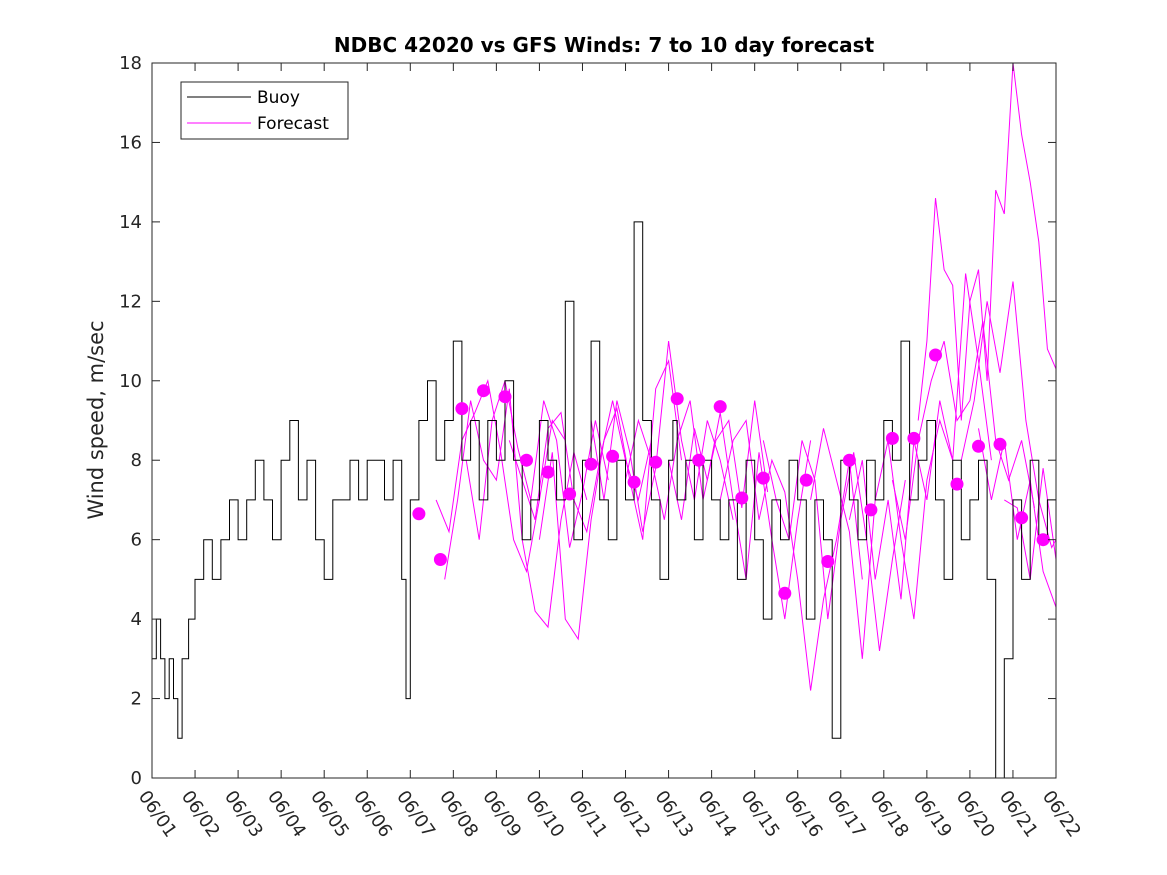 This screenshot has height=875, width=1167. I want to click on legend: Buoy Forecast, so click(264, 110).